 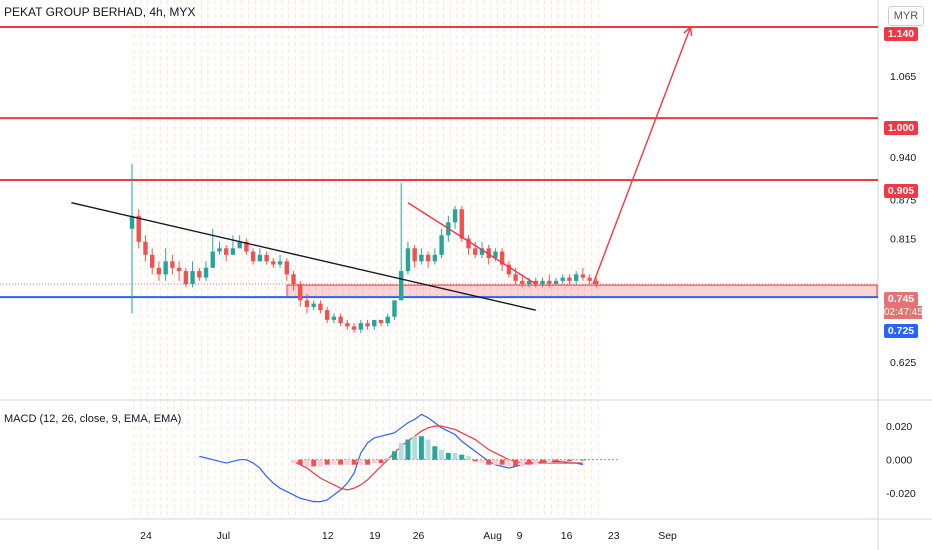 What do you see at coordinates (901, 299) in the screenshot?
I see `last-price-label: 0.745` at bounding box center [901, 299].